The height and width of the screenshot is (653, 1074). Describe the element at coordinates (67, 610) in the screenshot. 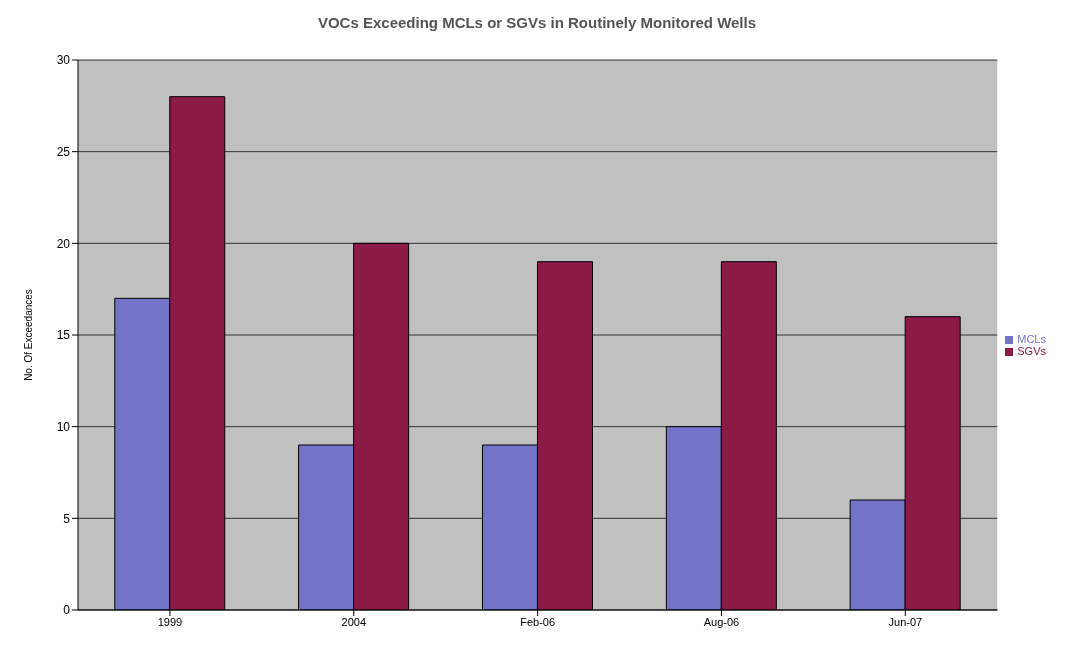

I see `y-tick-label: 0` at that location.